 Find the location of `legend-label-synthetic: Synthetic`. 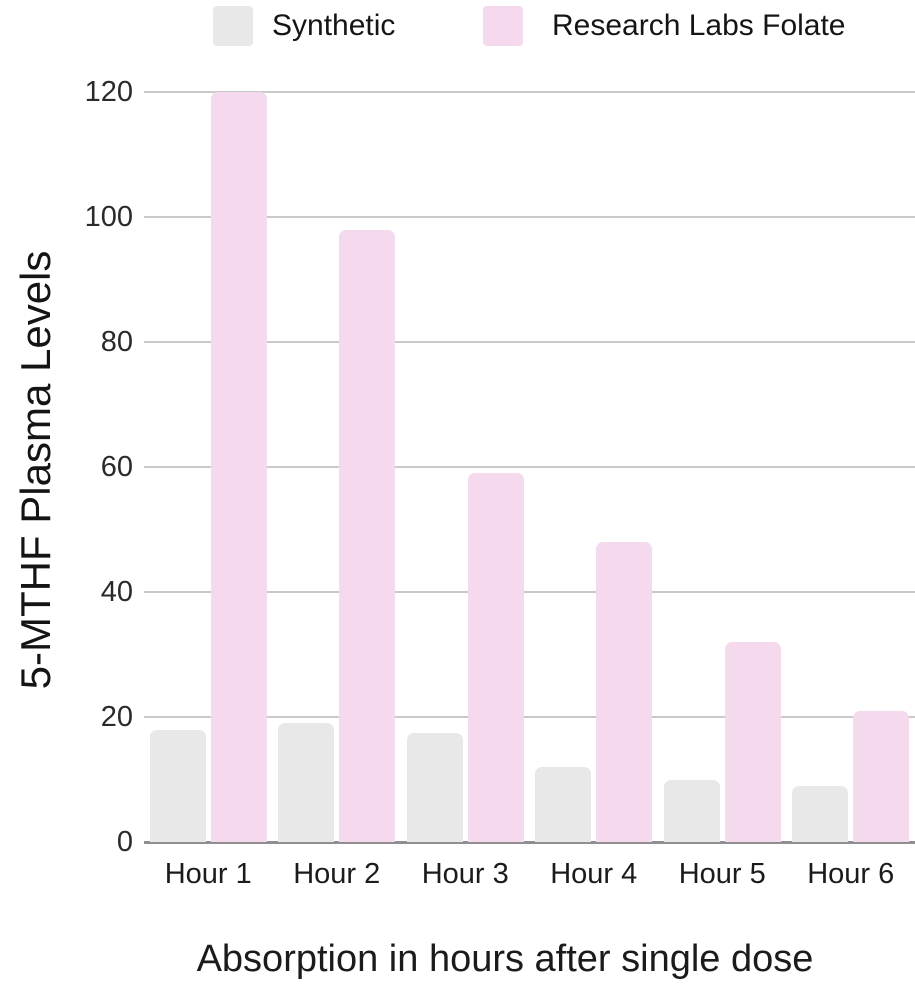

legend-label-synthetic: Synthetic is located at coordinates (334, 25).